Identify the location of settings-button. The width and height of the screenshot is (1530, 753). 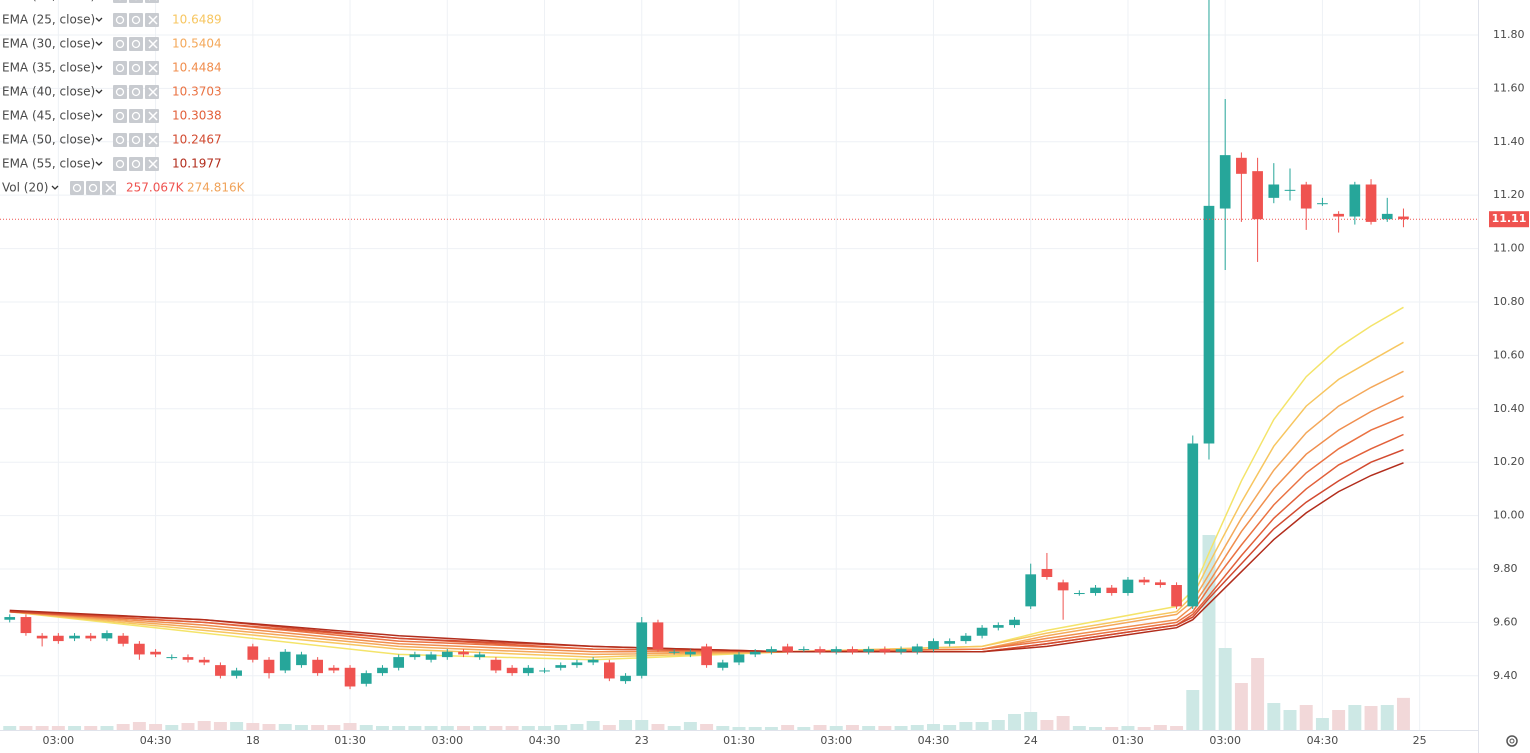
(1512, 741).